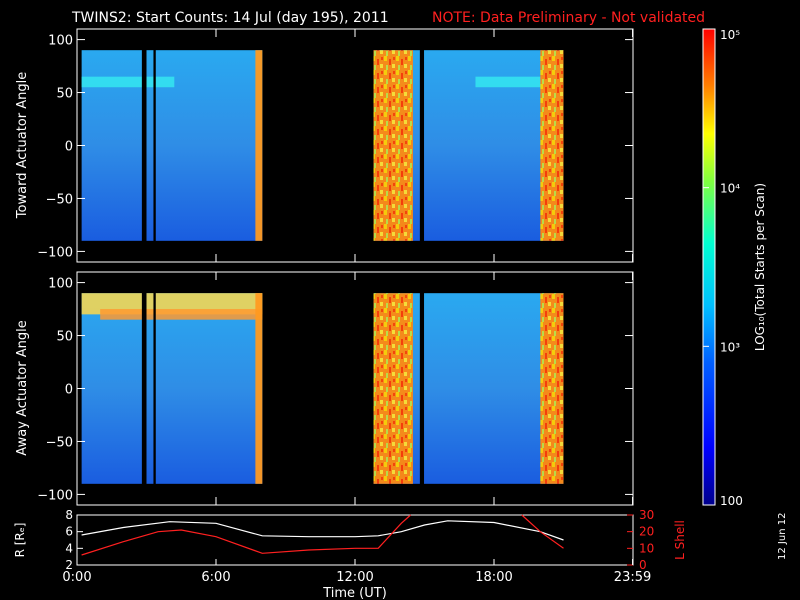 This screenshot has height=600, width=800. What do you see at coordinates (322, 530) in the screenshot?
I see `radial-distance-line` at bounding box center [322, 530].